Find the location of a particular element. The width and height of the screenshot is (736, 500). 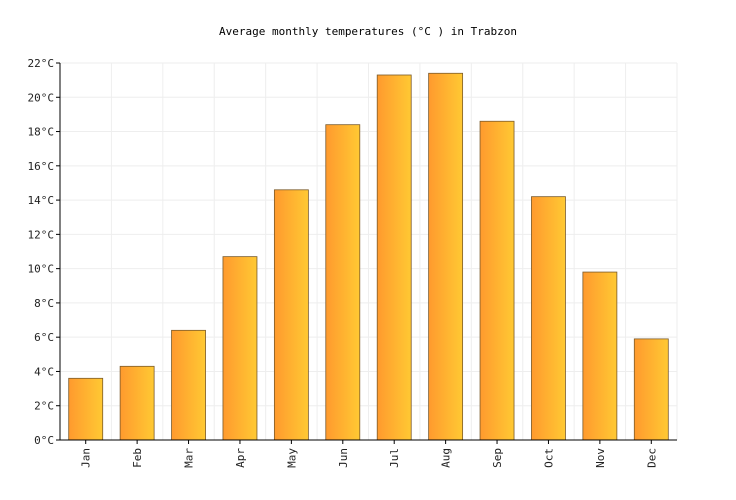

y-tick-label: 14°C is located at coordinates (41, 200).